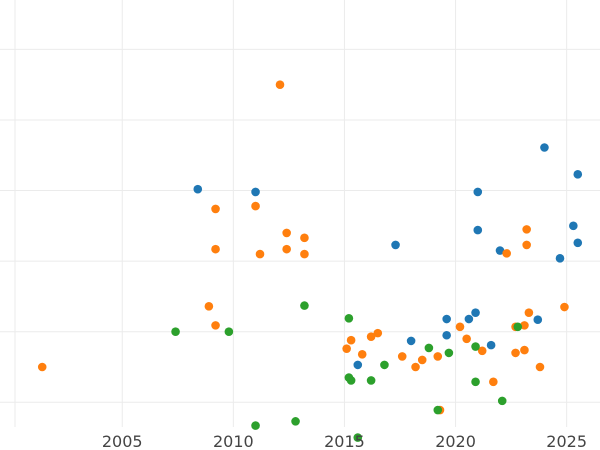  Describe the element at coordinates (122, 441) in the screenshot. I see `x-tick-label: 2005` at that location.